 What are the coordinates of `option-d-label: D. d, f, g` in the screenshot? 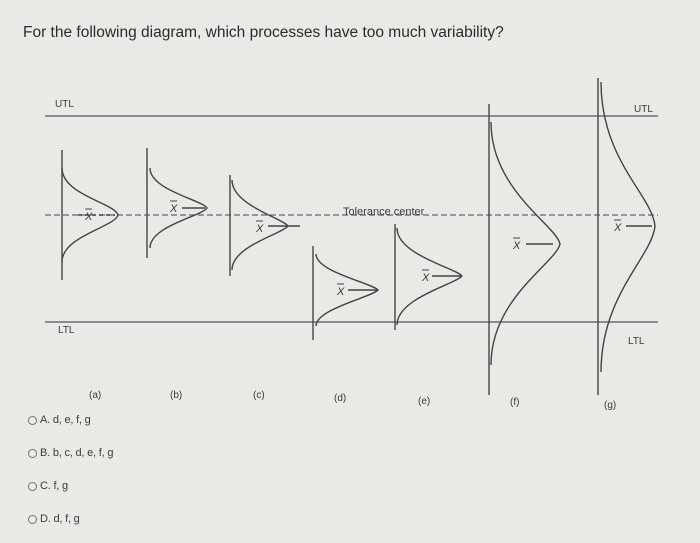 It's located at (60, 519).